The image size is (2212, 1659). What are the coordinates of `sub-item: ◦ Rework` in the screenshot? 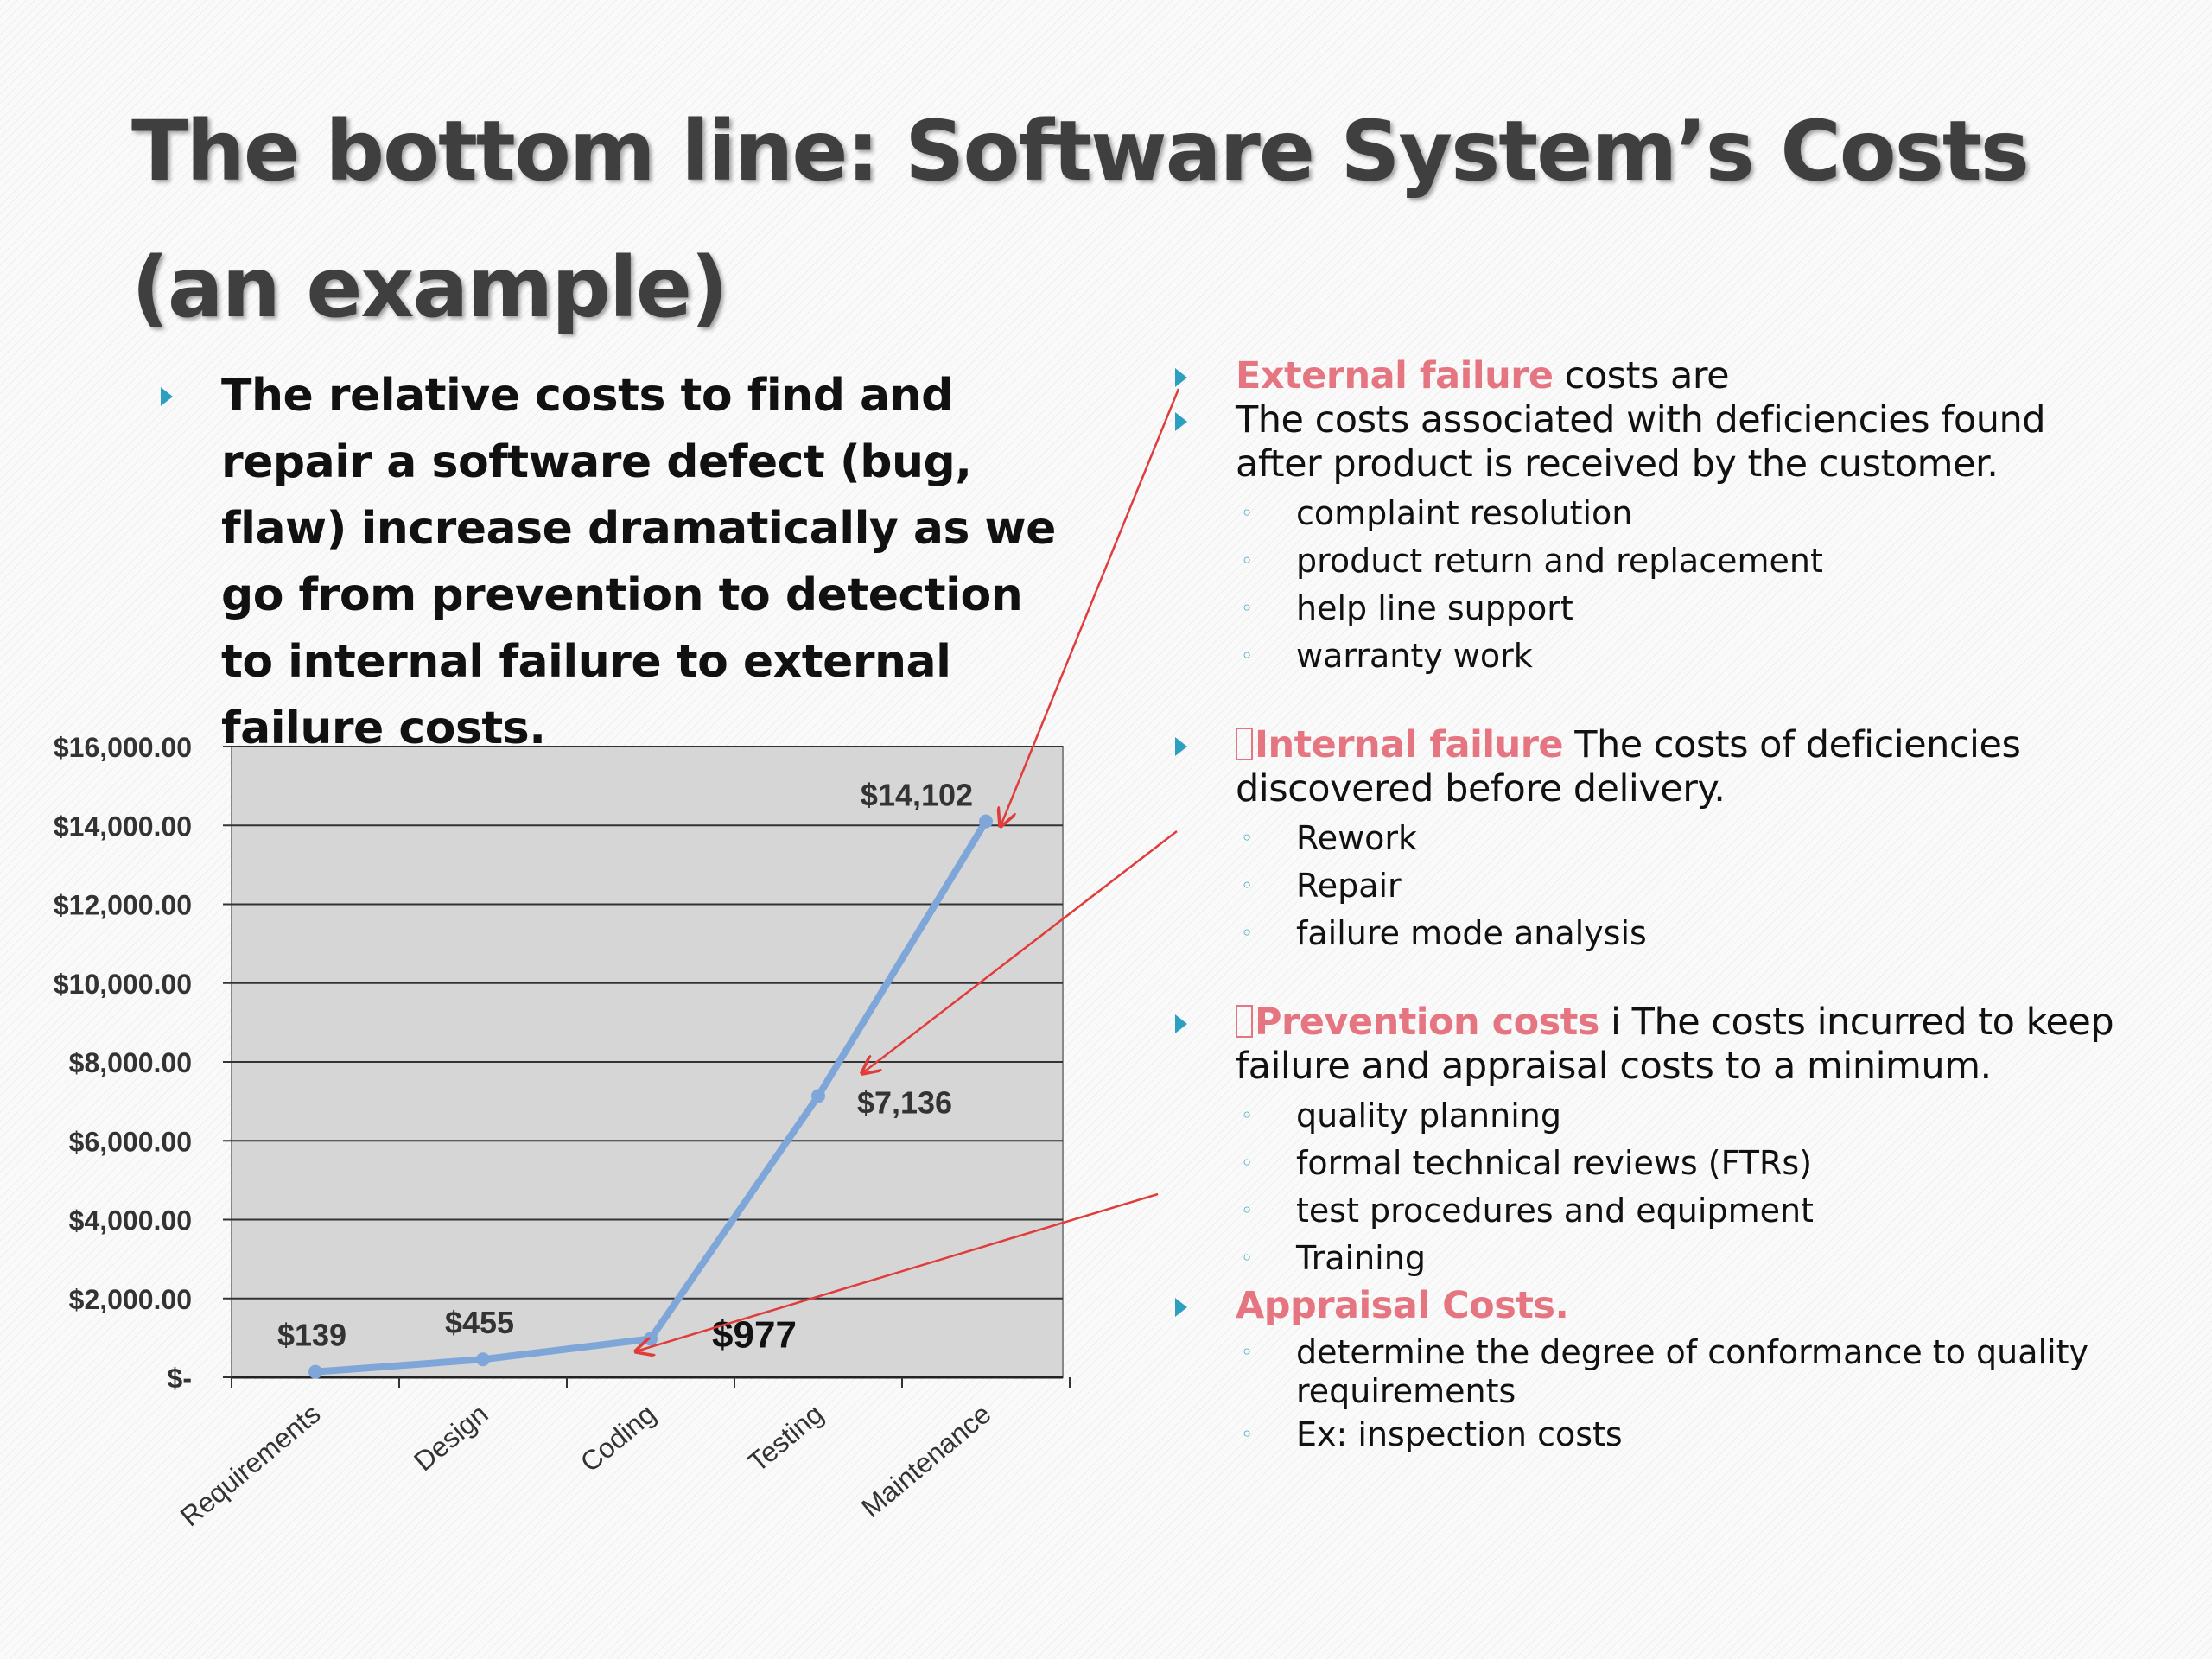 It's located at (1650, 838).